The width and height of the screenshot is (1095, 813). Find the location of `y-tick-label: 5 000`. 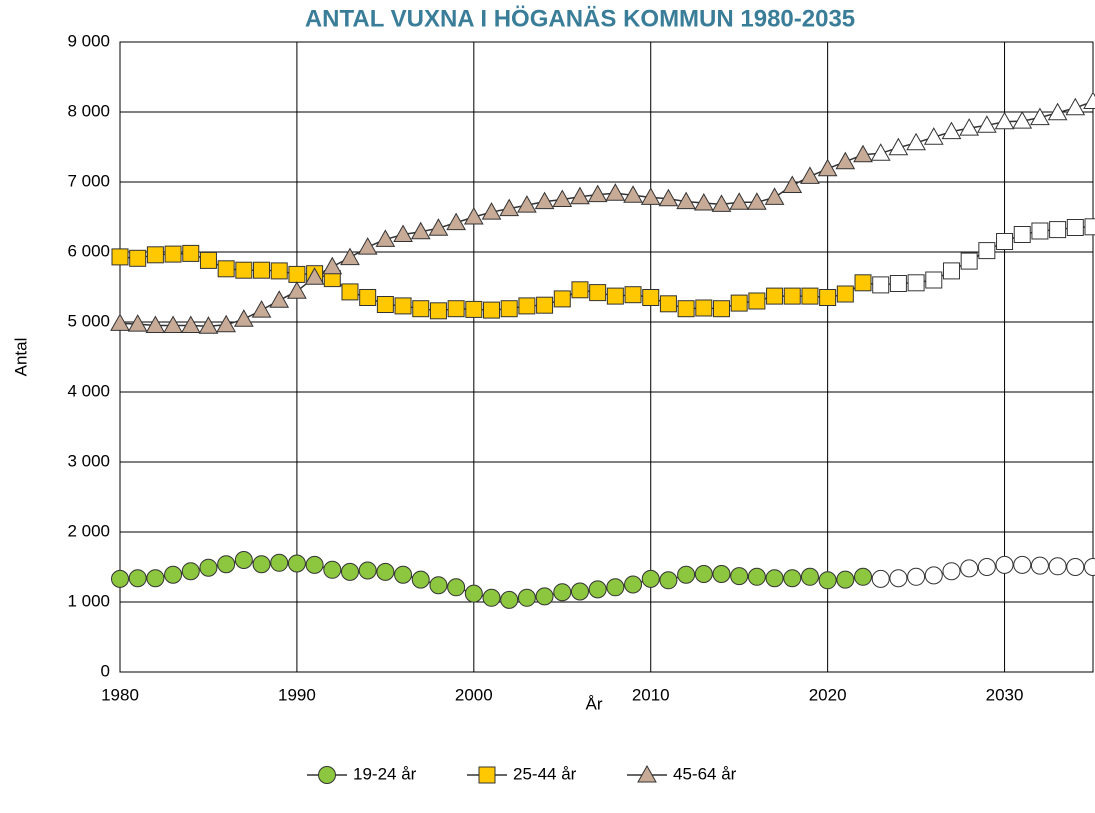

y-tick-label: 5 000 is located at coordinates (88, 320).